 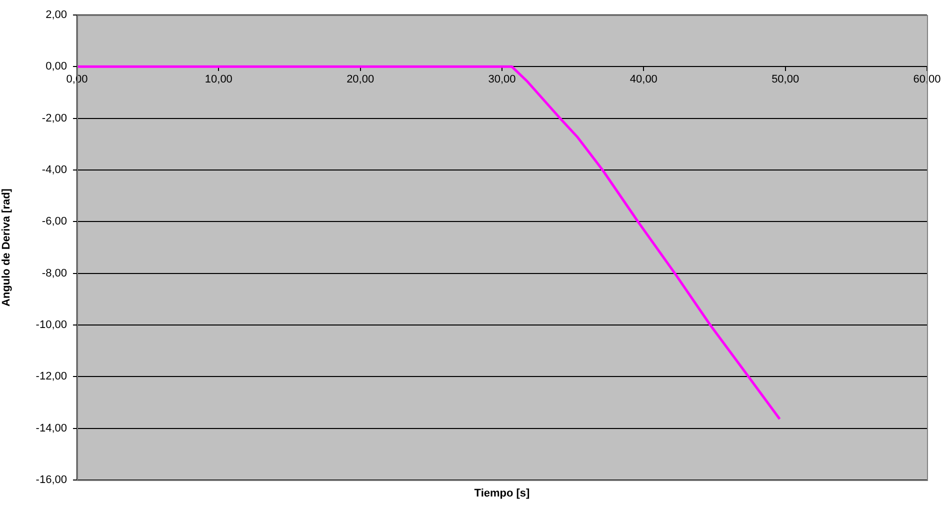 I want to click on x-tick-label: 60,00, so click(x=927, y=79).